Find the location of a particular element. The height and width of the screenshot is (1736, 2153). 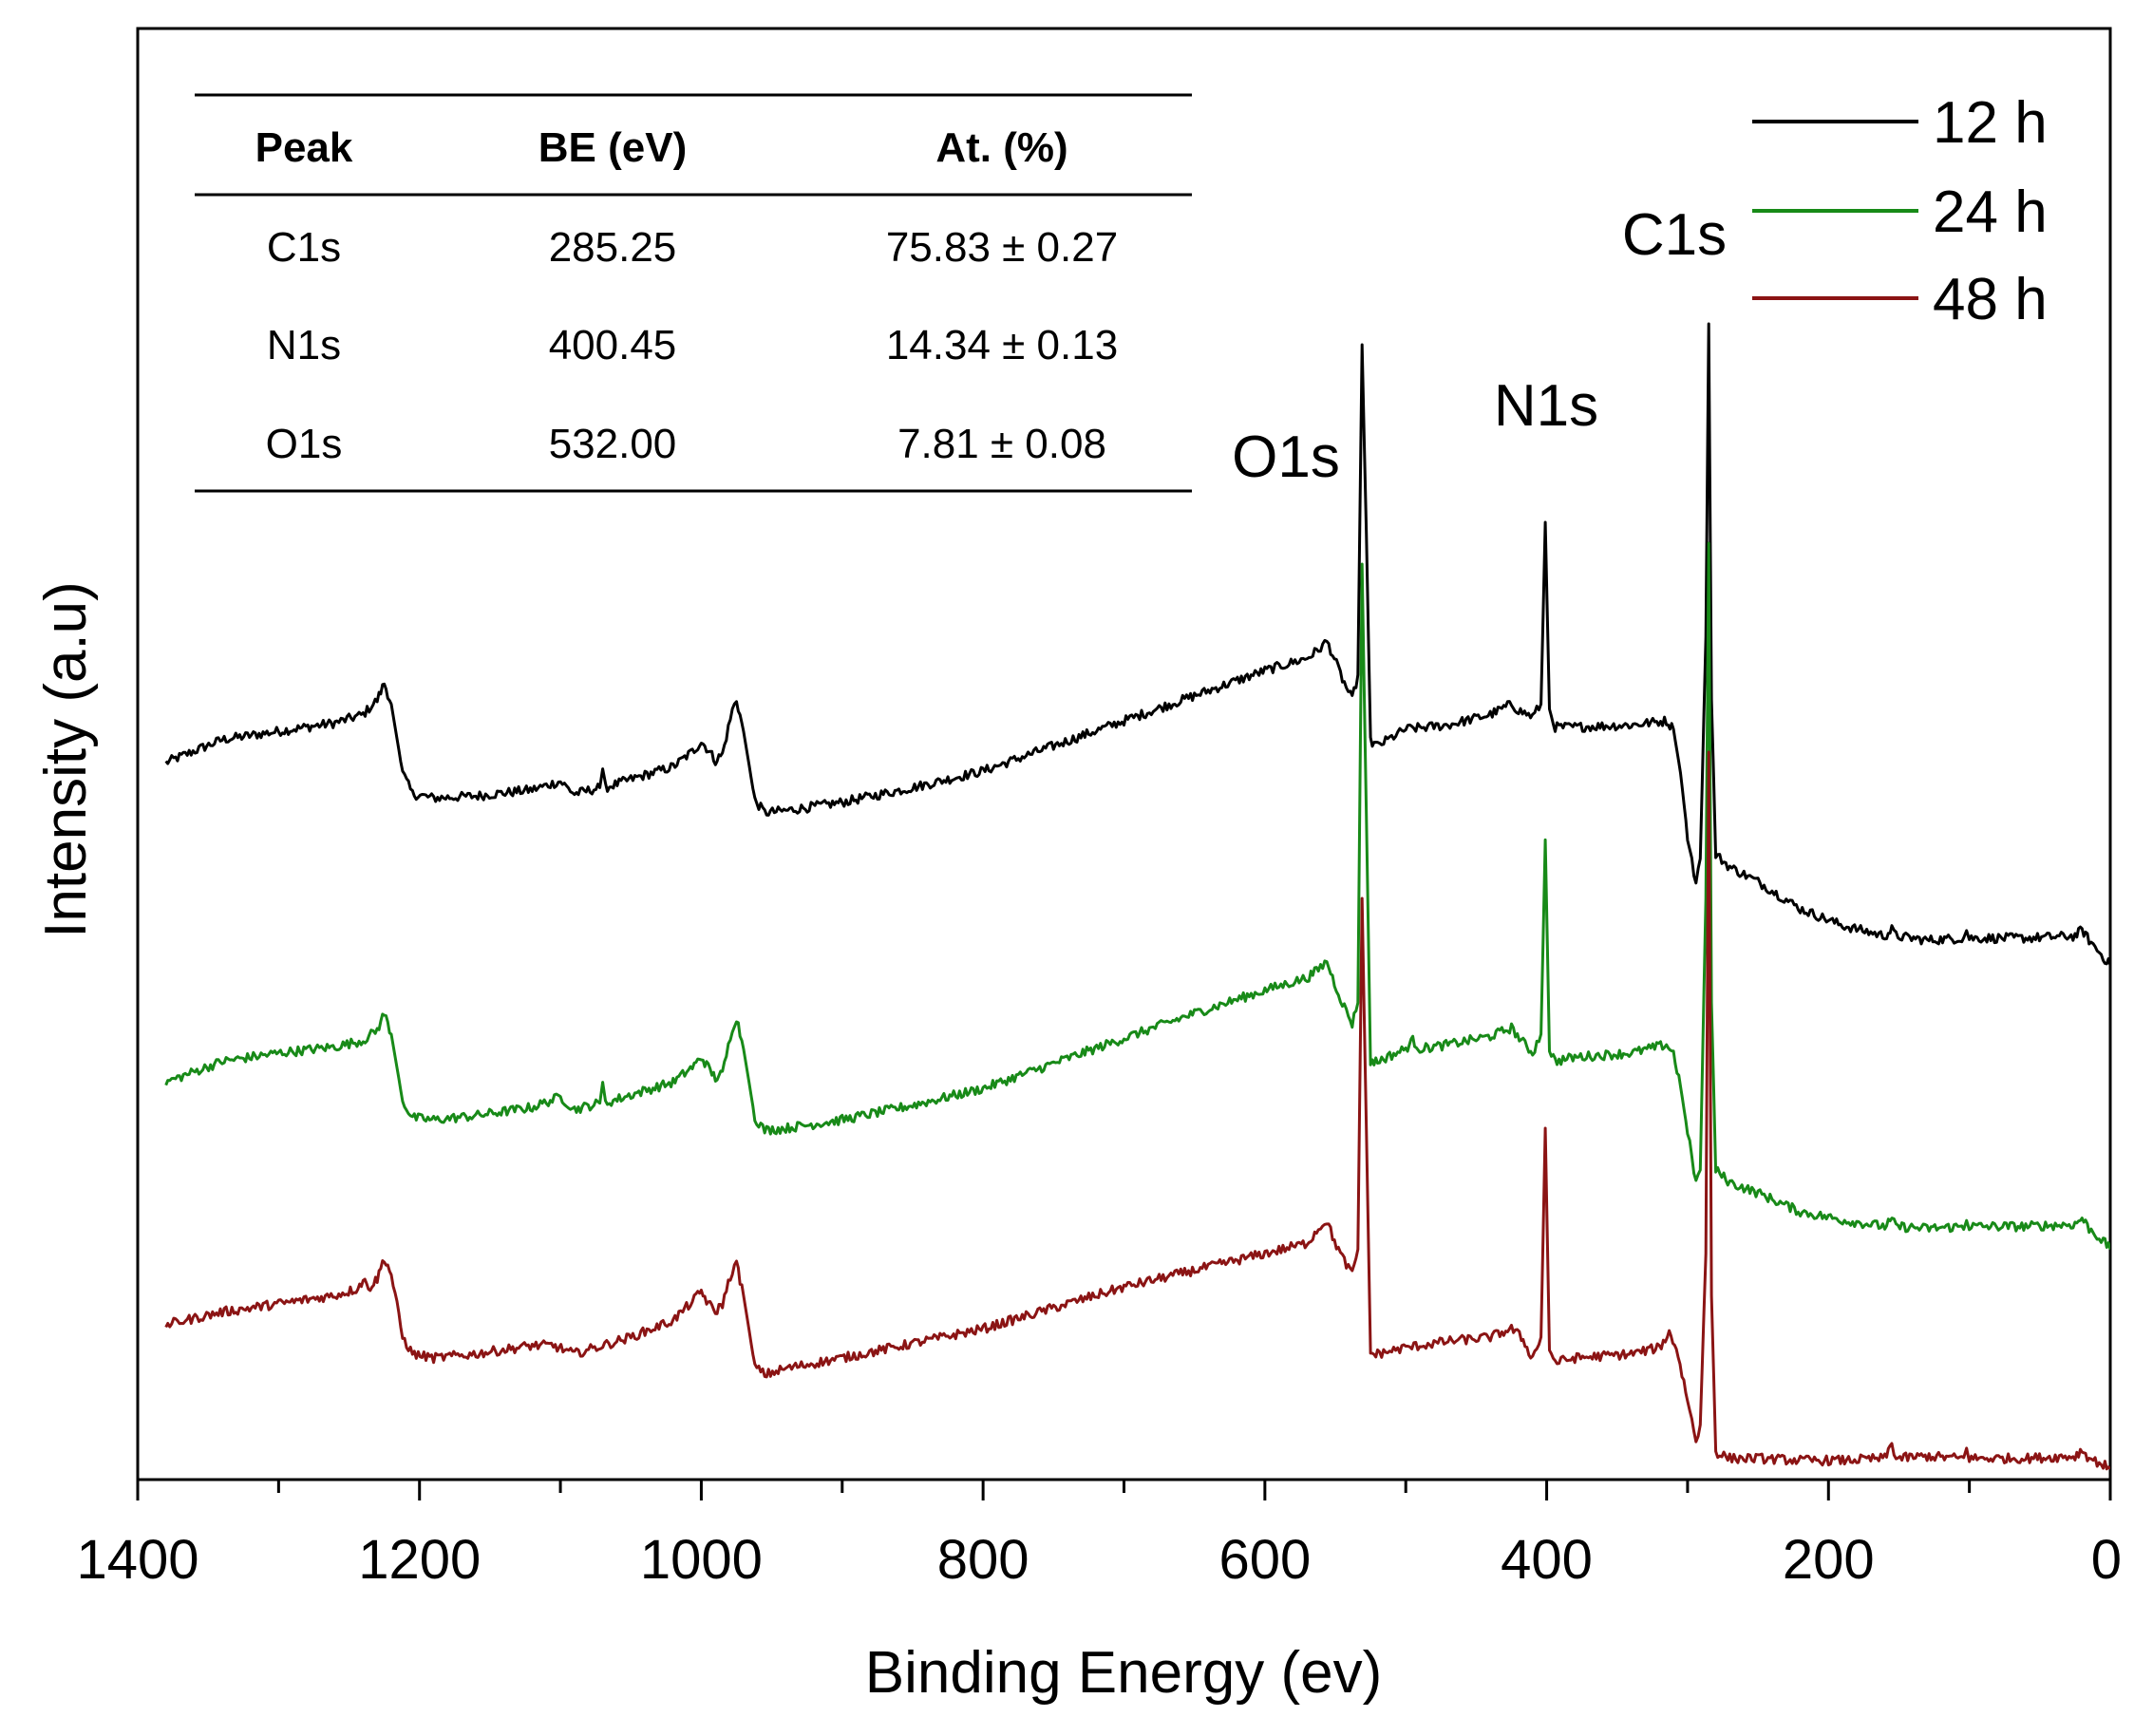

table-cell: 400.45 is located at coordinates (613, 345).